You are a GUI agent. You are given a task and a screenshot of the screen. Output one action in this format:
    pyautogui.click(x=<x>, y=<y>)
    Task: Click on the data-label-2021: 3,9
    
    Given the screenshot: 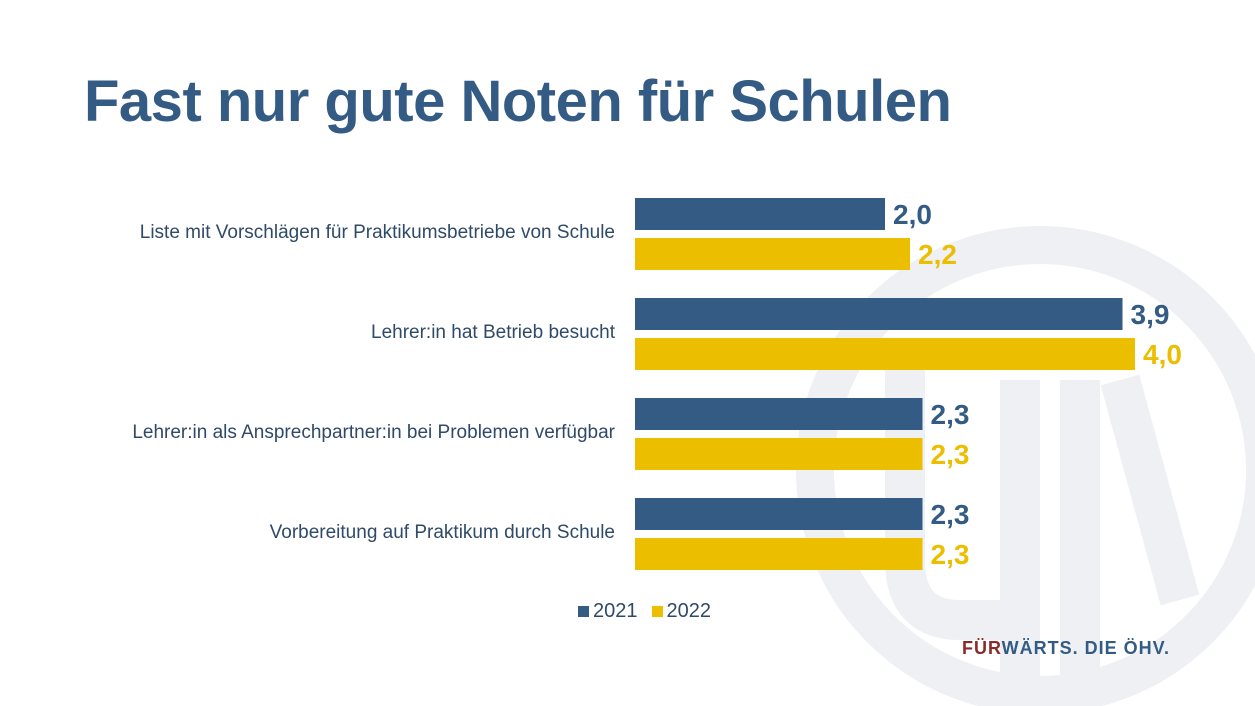 What is the action you would take?
    pyautogui.click(x=1150, y=314)
    